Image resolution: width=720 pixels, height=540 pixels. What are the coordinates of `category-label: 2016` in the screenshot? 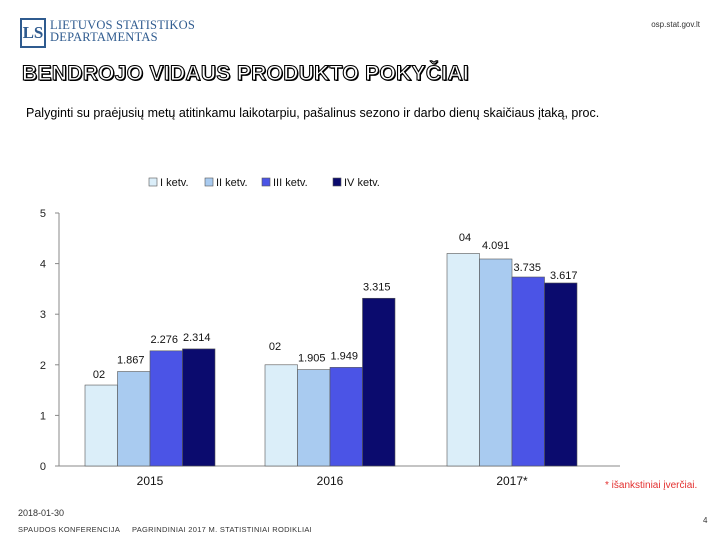 It's located at (330, 481).